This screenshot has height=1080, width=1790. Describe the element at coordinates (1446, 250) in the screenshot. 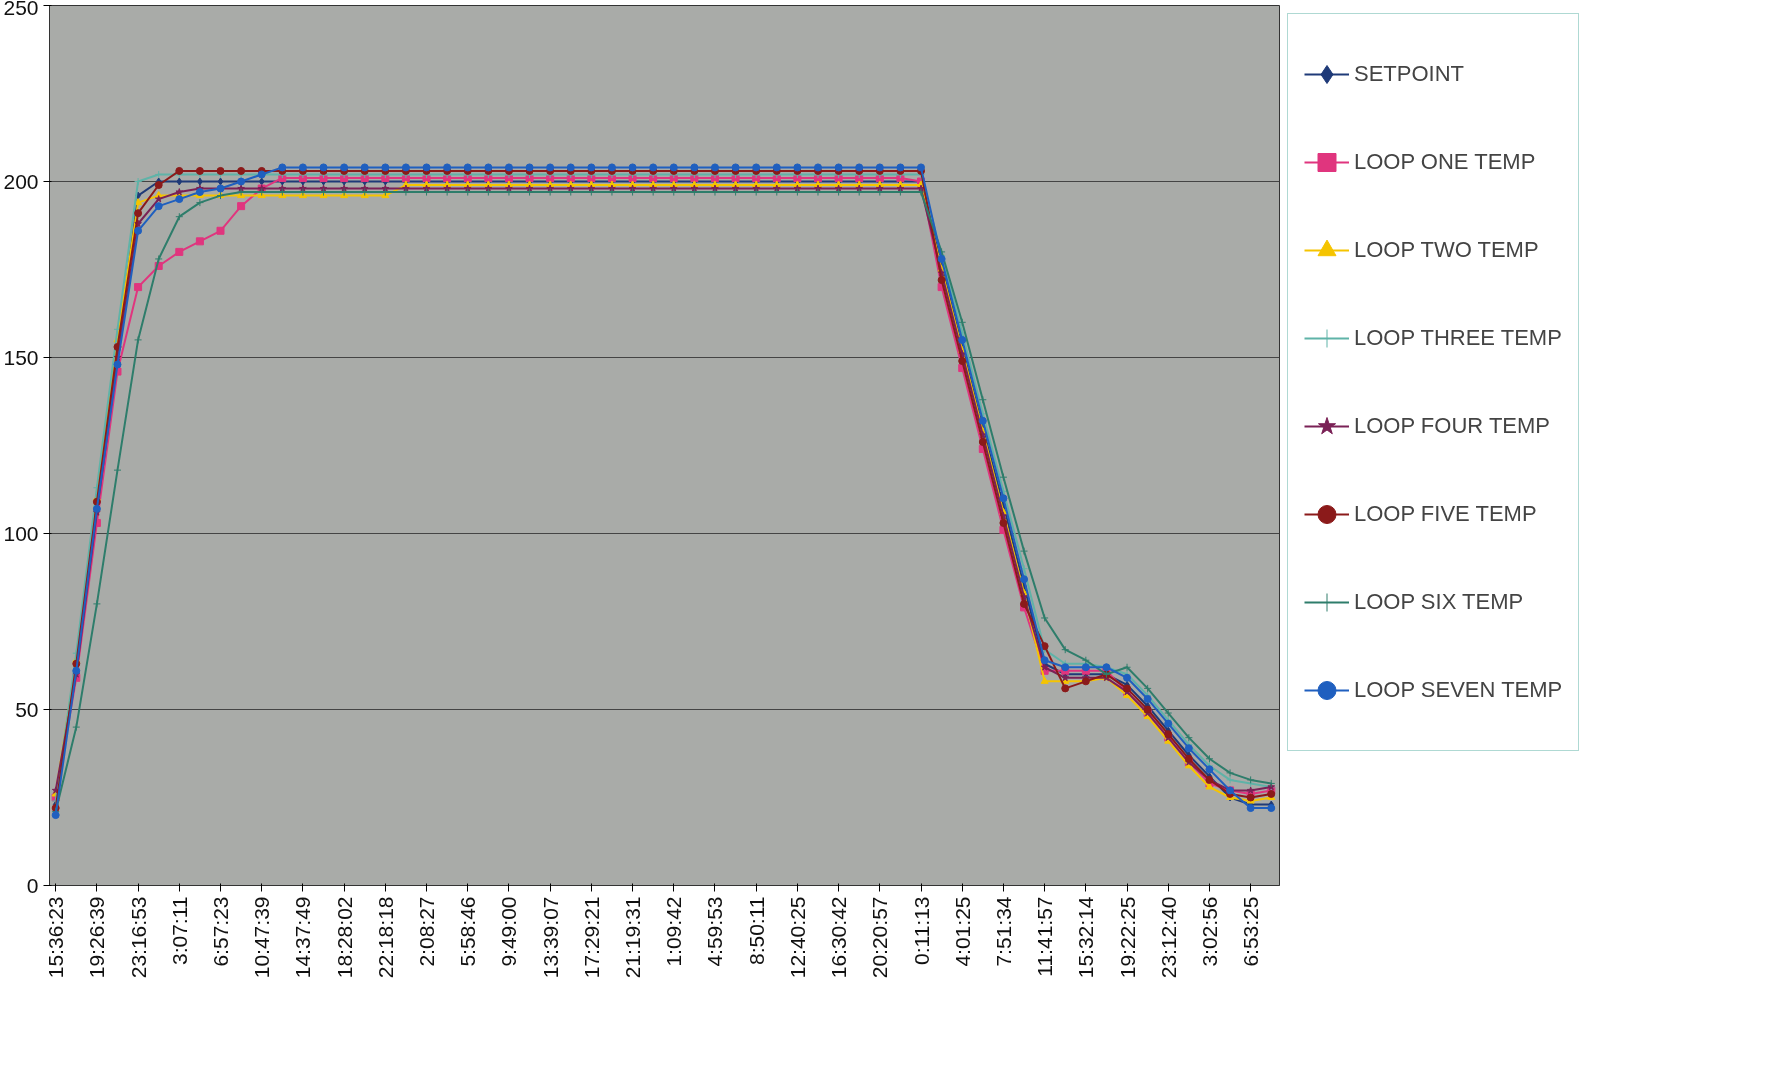

I see `legend-label: LOOP TWO TEMP` at that location.